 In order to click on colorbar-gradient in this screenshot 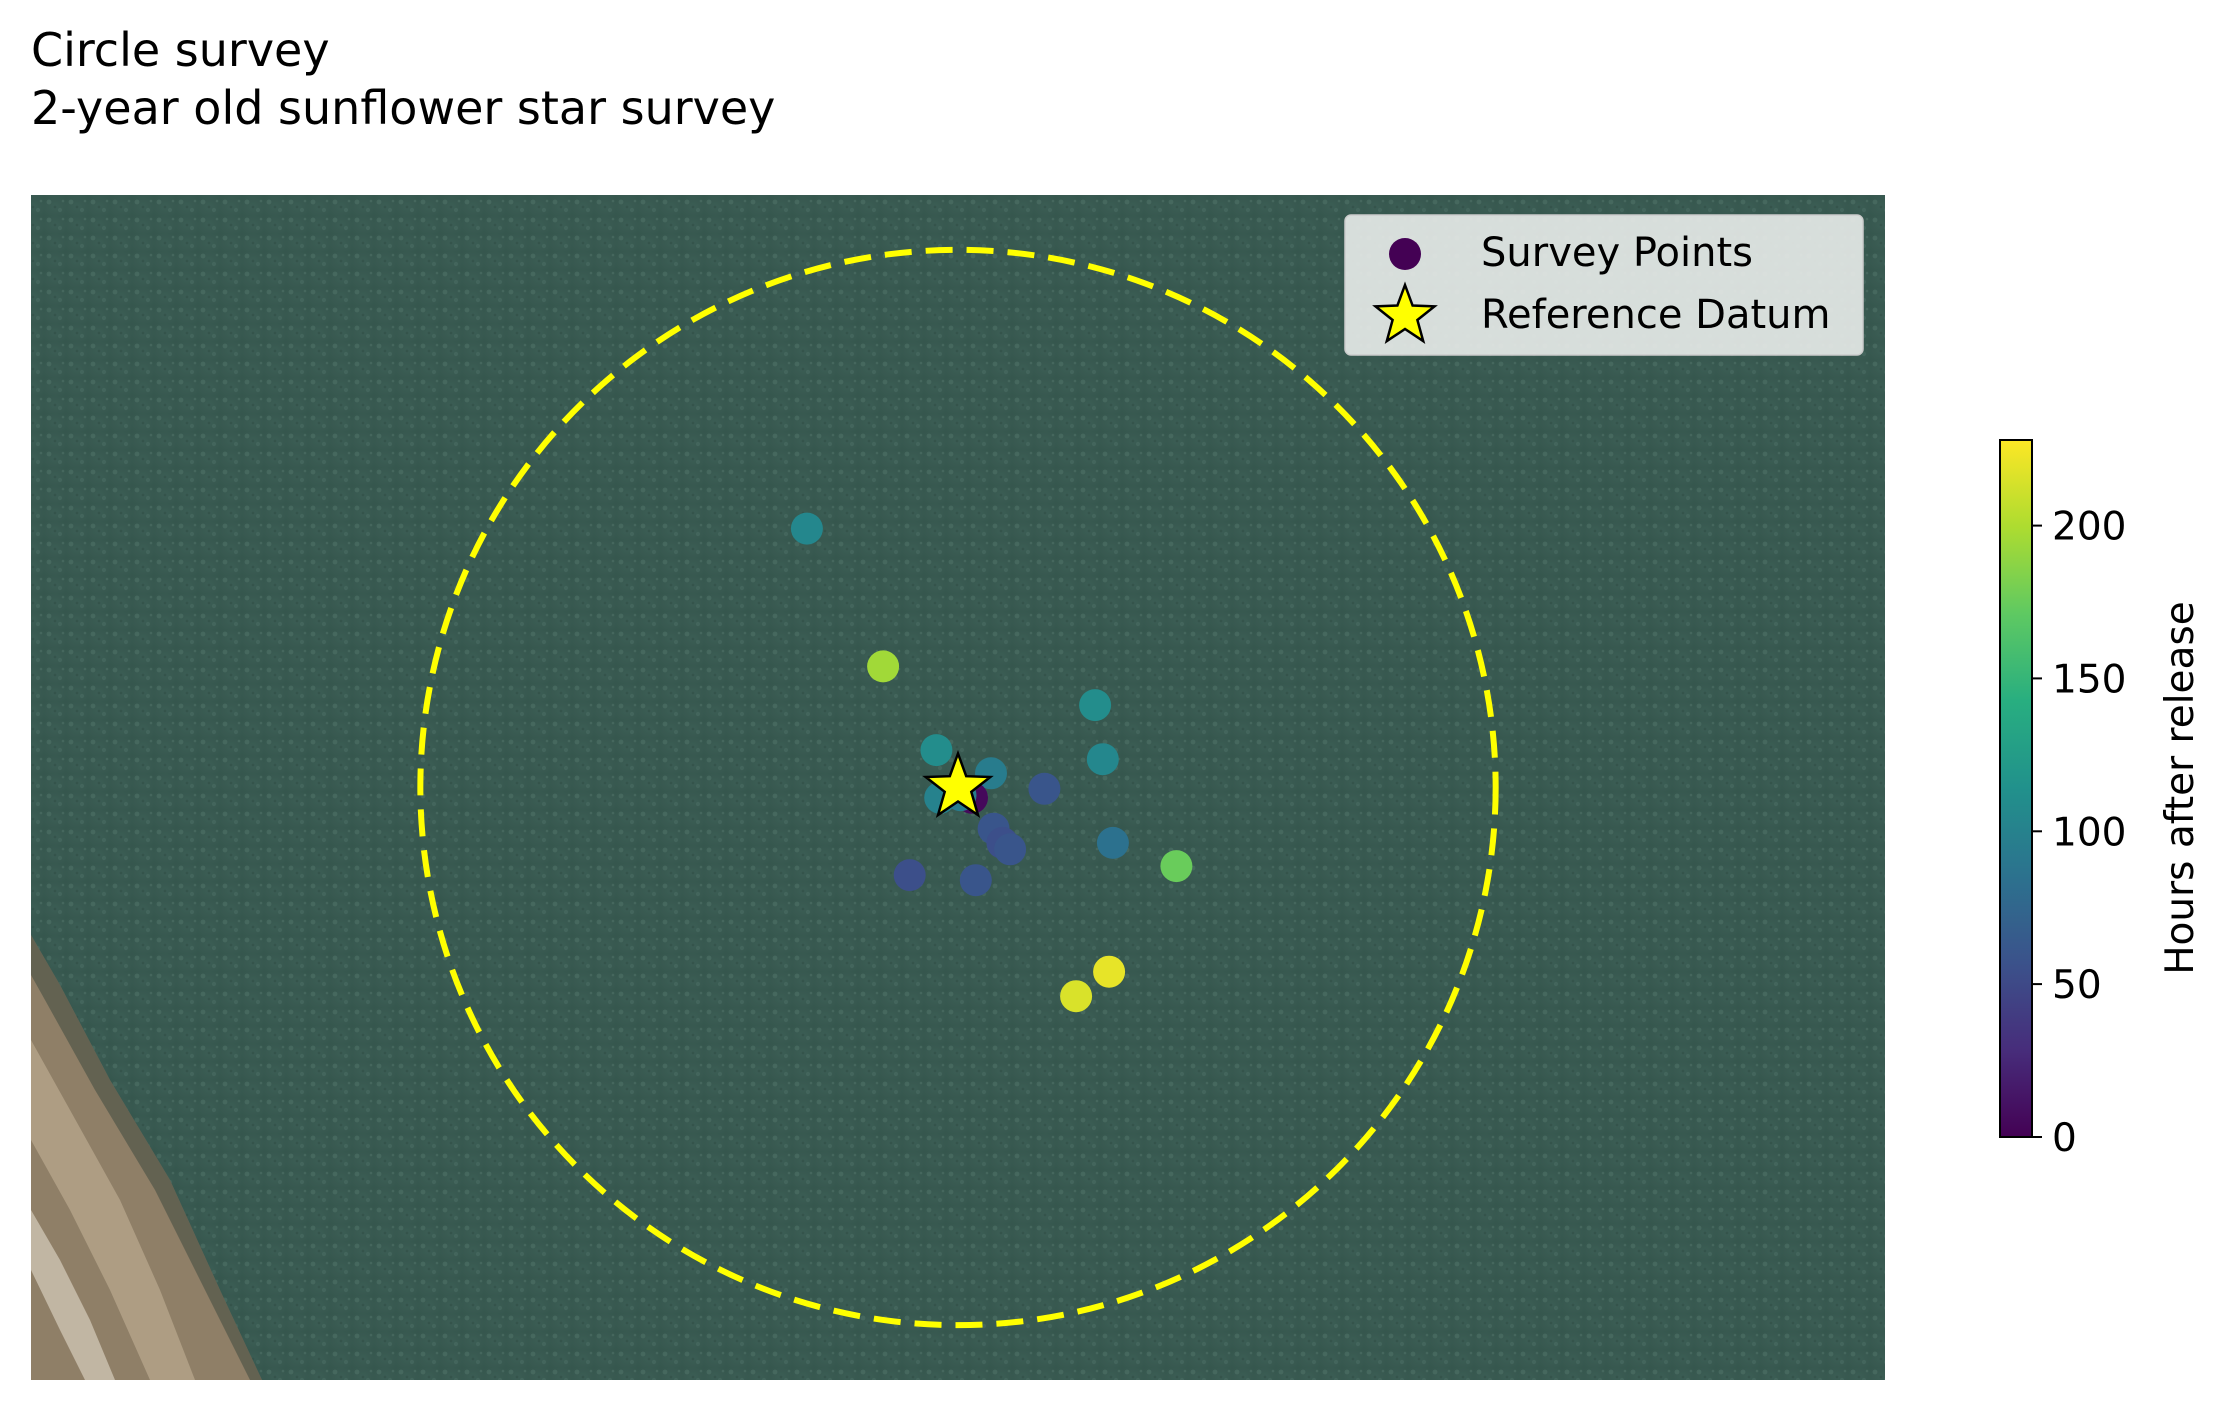, I will do `click(2016, 788)`.